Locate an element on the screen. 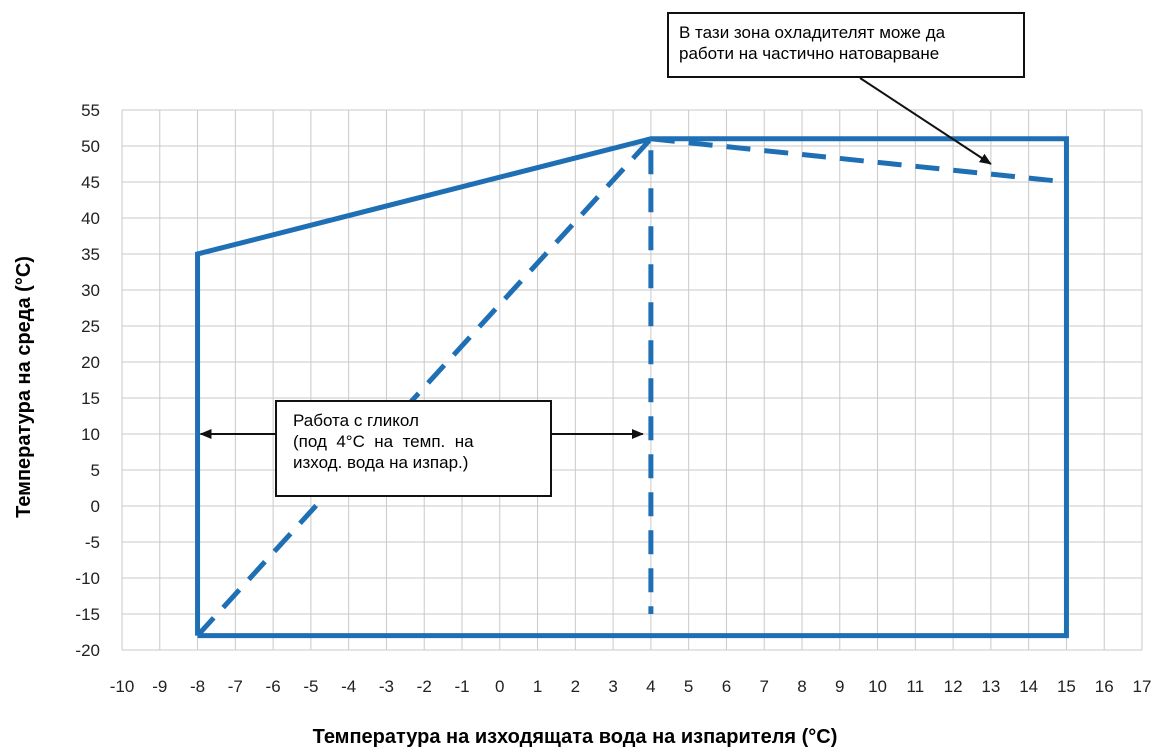  x-tick-label: 16 is located at coordinates (1104, 686).